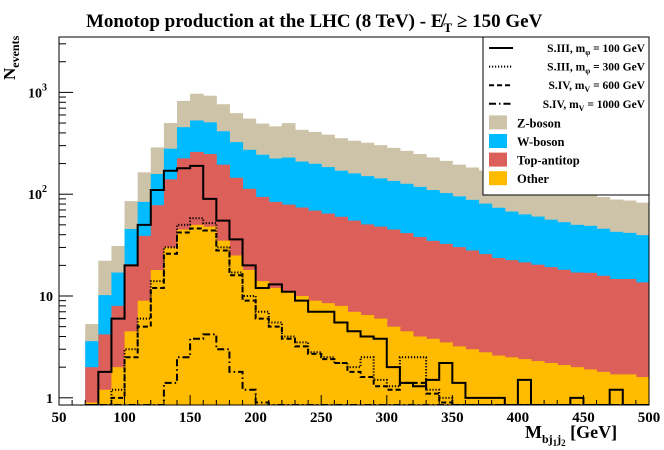 The height and width of the screenshot is (450, 664). What do you see at coordinates (448, 27) in the screenshot?
I see `chart-title-sub: T` at bounding box center [448, 27].